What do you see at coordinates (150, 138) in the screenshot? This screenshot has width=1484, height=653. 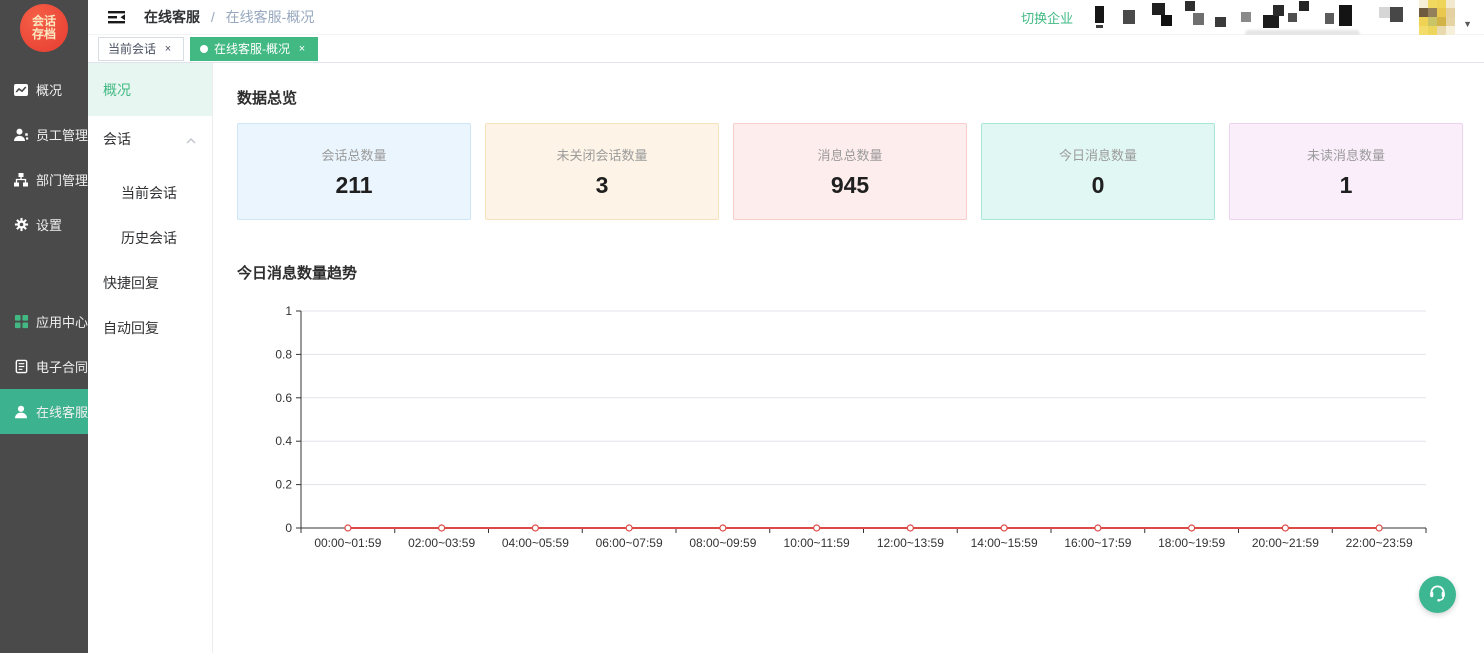 I see `submenu-group-sessions: 会话` at bounding box center [150, 138].